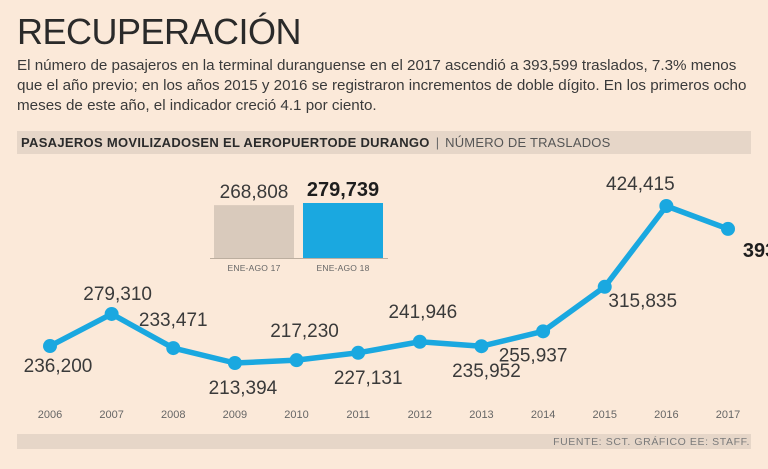  I want to click on bar-category-label: ENE-AGO 18, so click(342, 268).